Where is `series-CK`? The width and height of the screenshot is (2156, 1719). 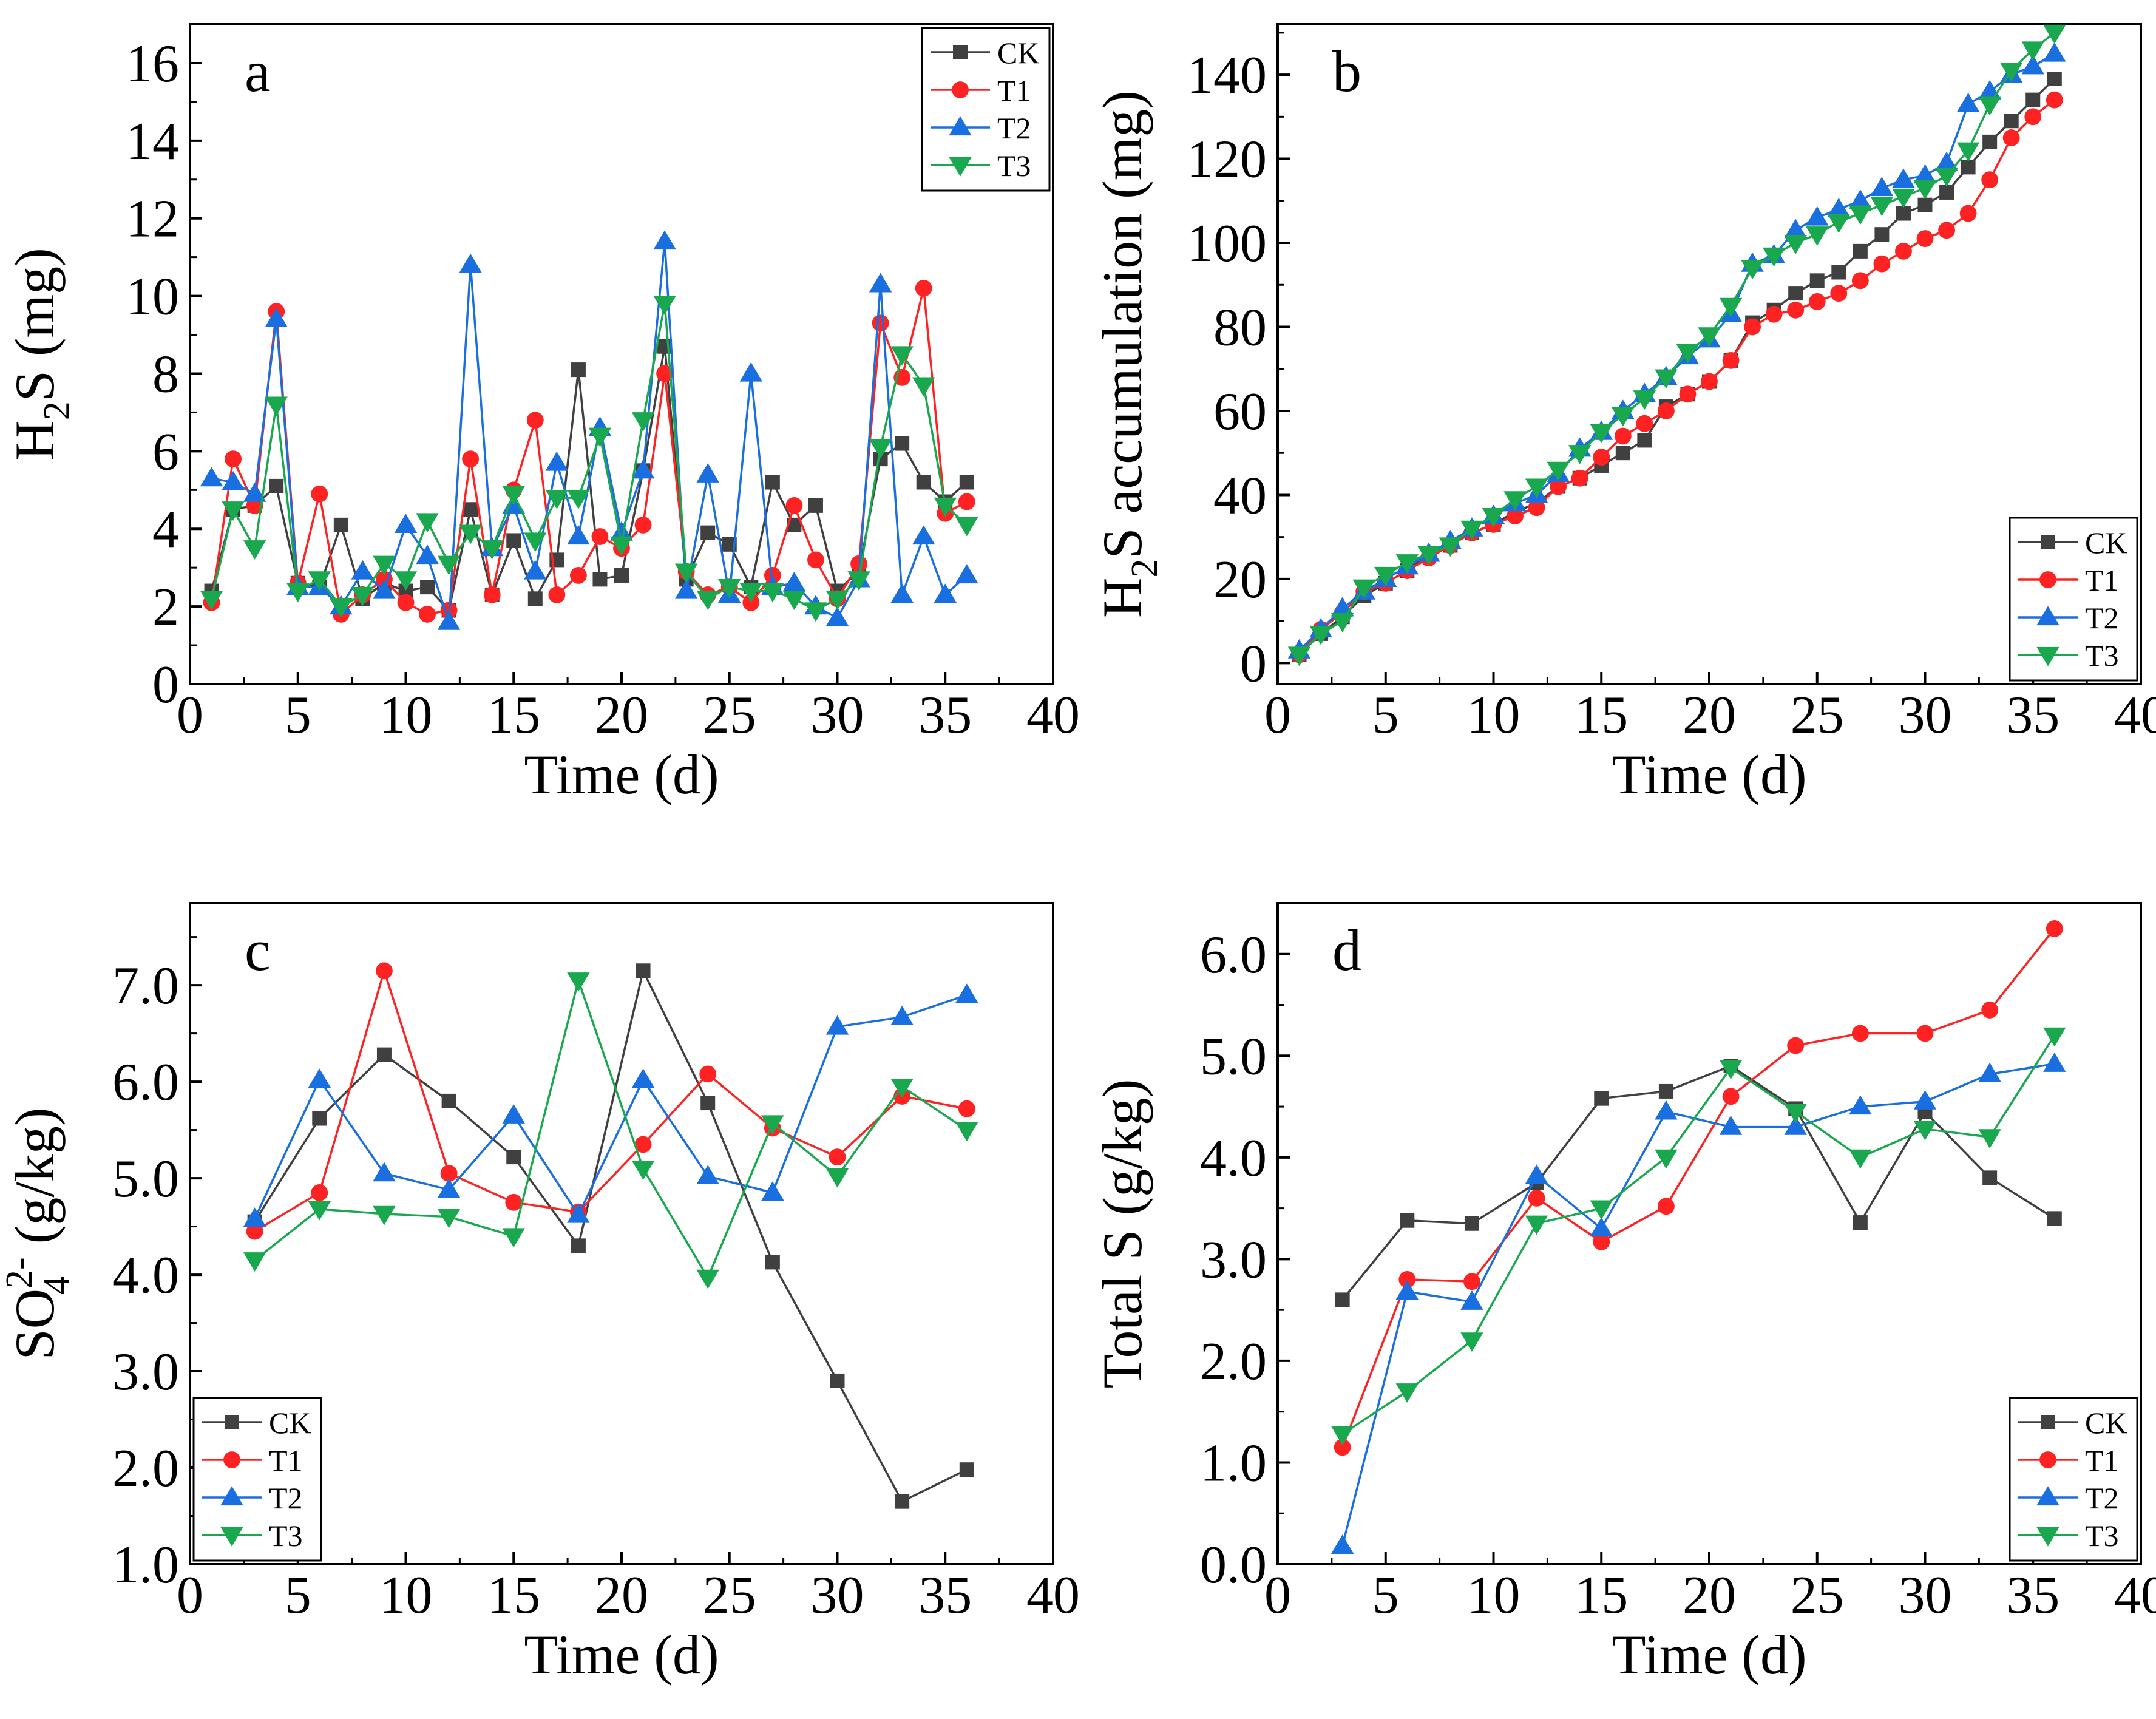 series-CK is located at coordinates (610, 1236).